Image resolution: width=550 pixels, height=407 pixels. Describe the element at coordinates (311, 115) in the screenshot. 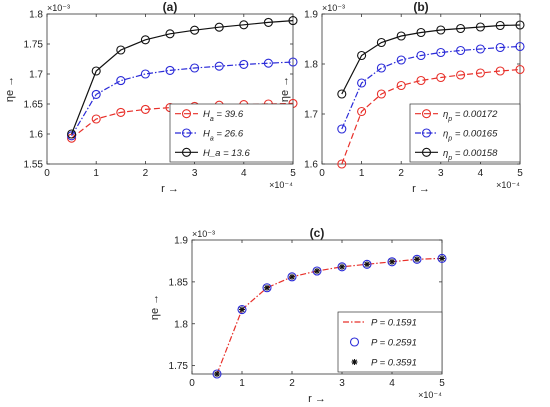

I see `y-tick-label: 1.7` at that location.